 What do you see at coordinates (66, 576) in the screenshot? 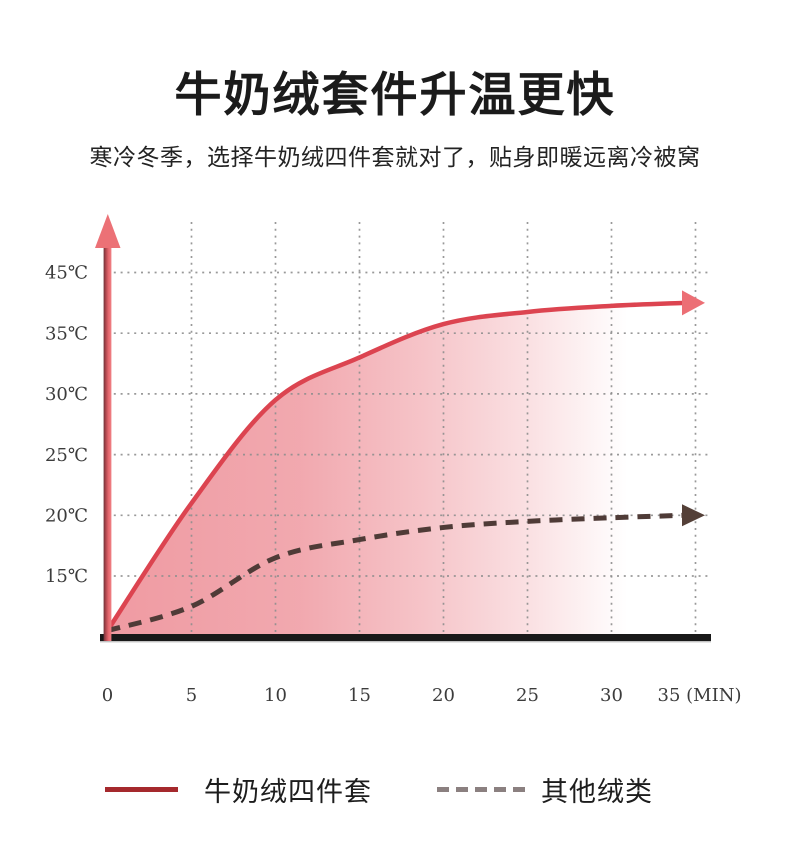
I see `y-tick-label-15: 15℃` at bounding box center [66, 576].